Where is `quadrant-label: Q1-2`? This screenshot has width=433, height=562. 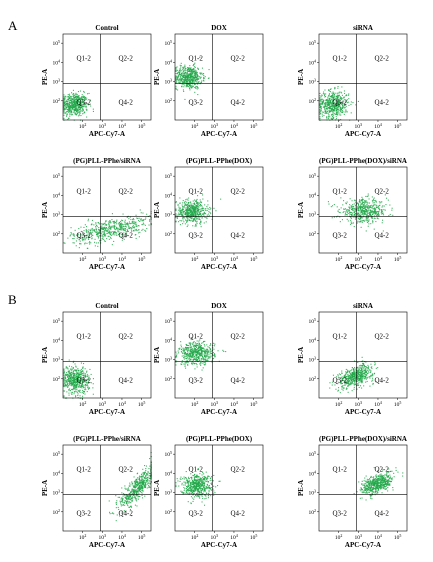
quadrant-label: Q1-2 is located at coordinates (196, 59).